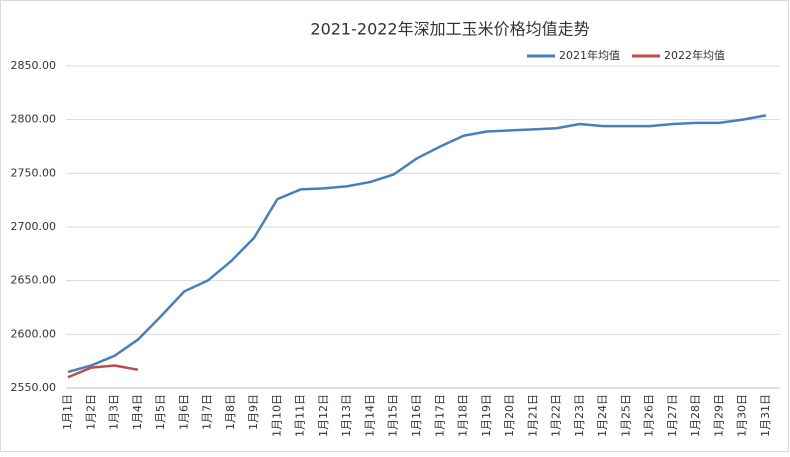 Image resolution: width=790 pixels, height=457 pixels. What do you see at coordinates (103, 371) in the screenshot?
I see `line-series` at bounding box center [103, 371].